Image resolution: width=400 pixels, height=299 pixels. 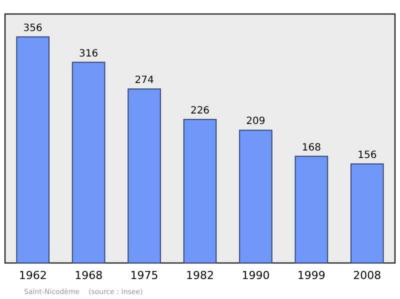 I want to click on data-label: 156, so click(x=367, y=155).